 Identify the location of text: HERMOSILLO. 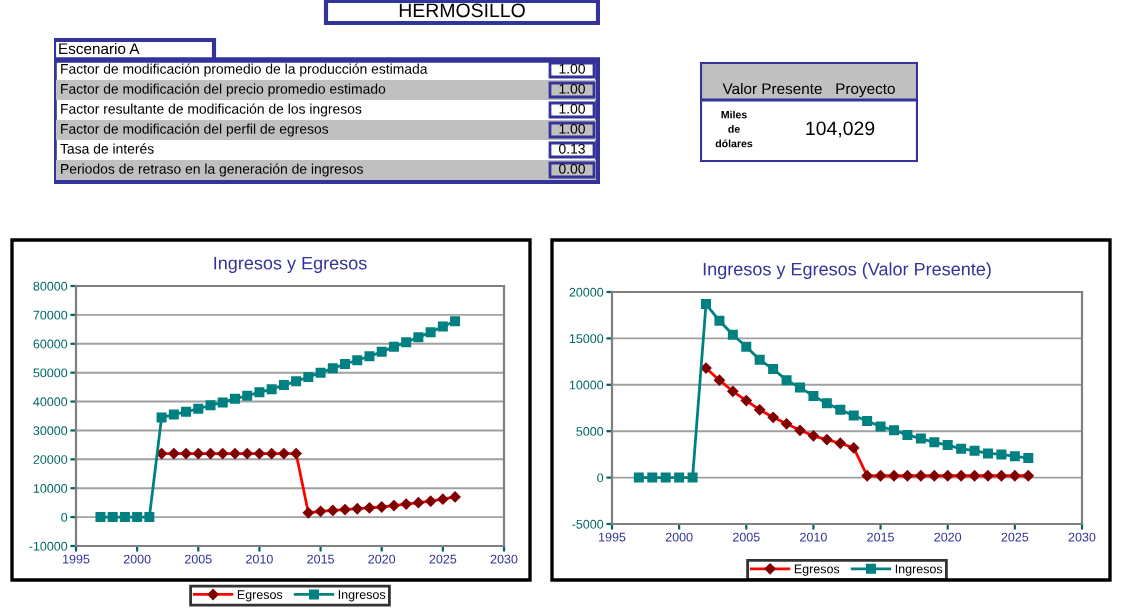
(462, 10).